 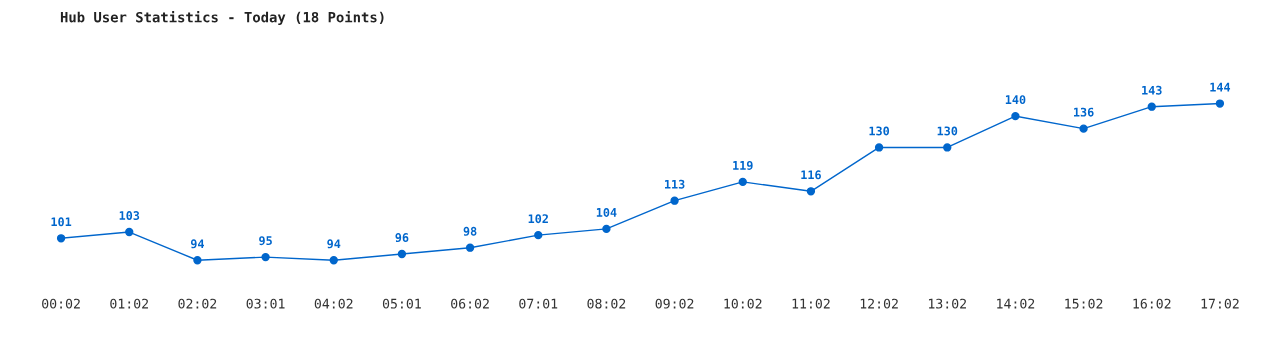 I want to click on data-label: 98, so click(x=470, y=231).